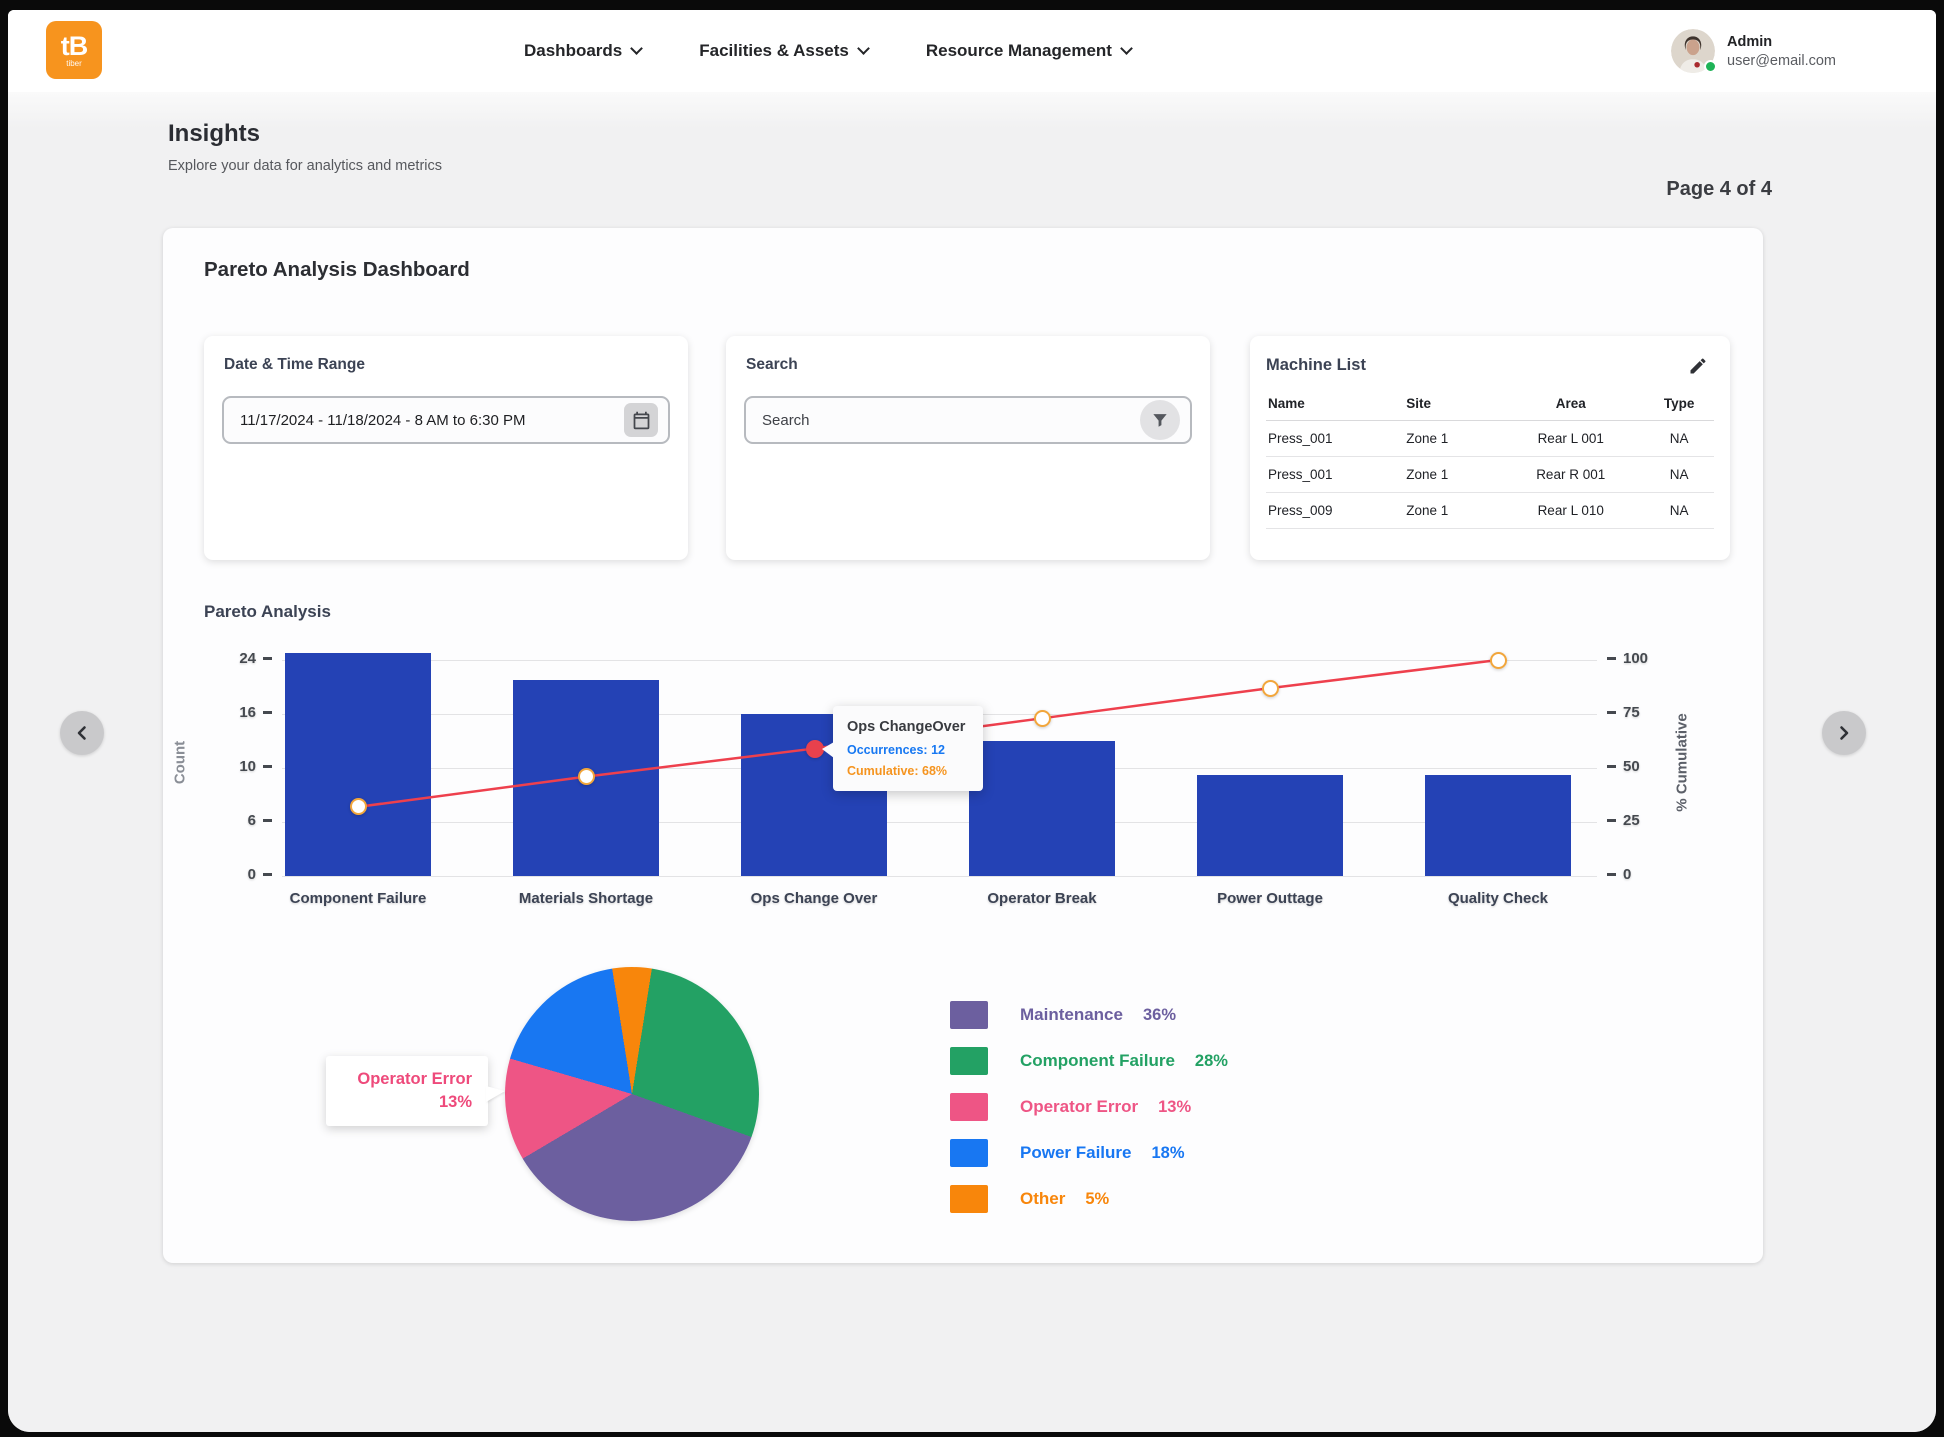 This screenshot has height=1437, width=1944. I want to click on table-row: Press_001 Zone 1 Rear L 001 NA, so click(1490, 438).